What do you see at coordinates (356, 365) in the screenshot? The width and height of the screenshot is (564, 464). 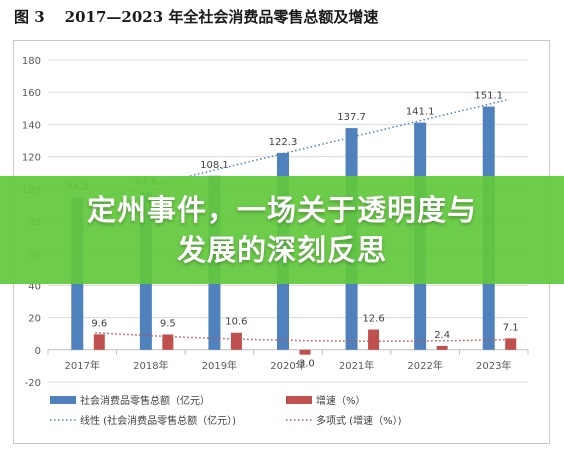 I see `x-tick-label: 2021年` at bounding box center [356, 365].